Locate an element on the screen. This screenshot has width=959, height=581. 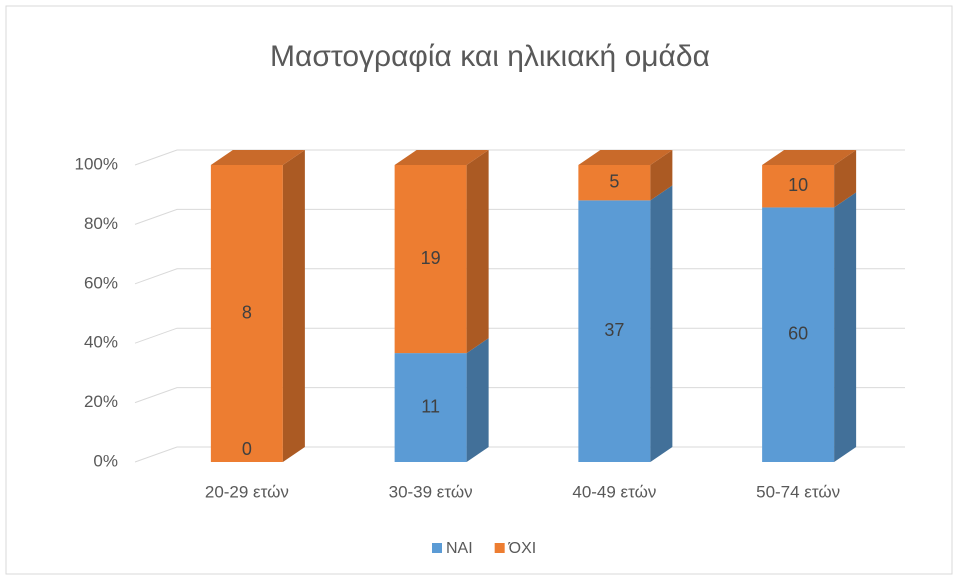
y-tick-label: 80% is located at coordinates (101, 223).